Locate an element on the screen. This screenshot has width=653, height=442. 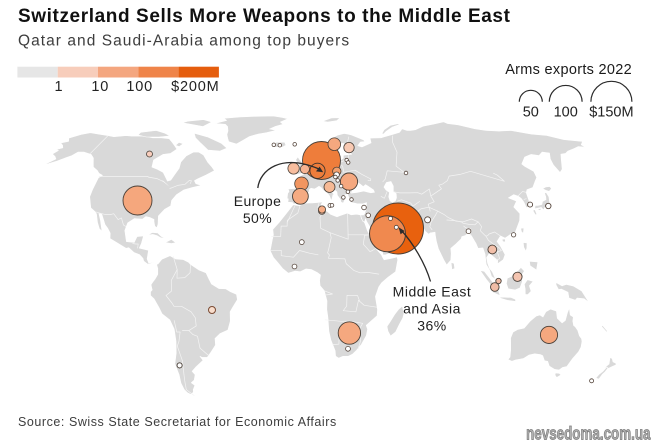
svg-text: Europe is located at coordinates (258, 201).